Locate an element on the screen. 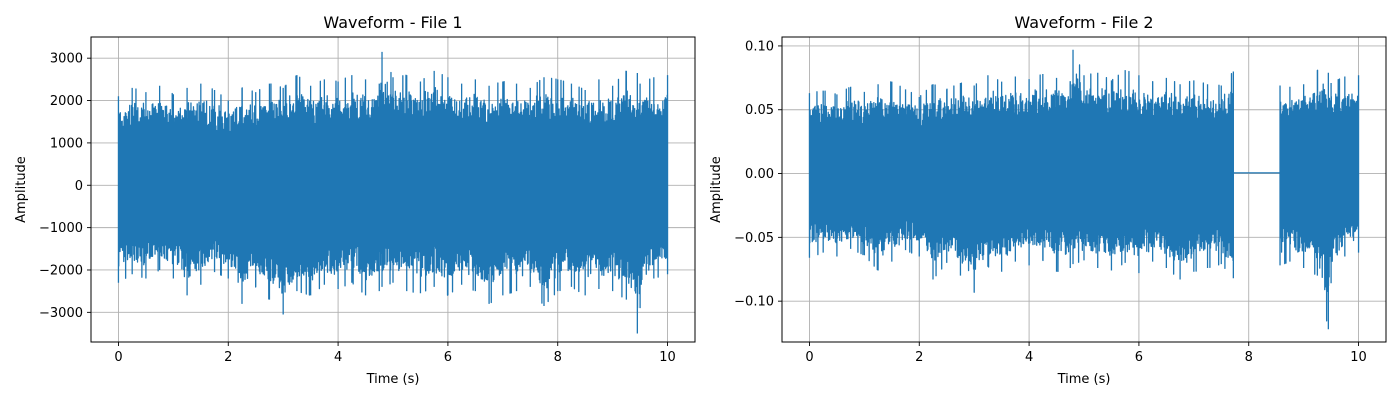 The width and height of the screenshot is (1400, 400). y-tick-label: 3000 is located at coordinates (66, 59).